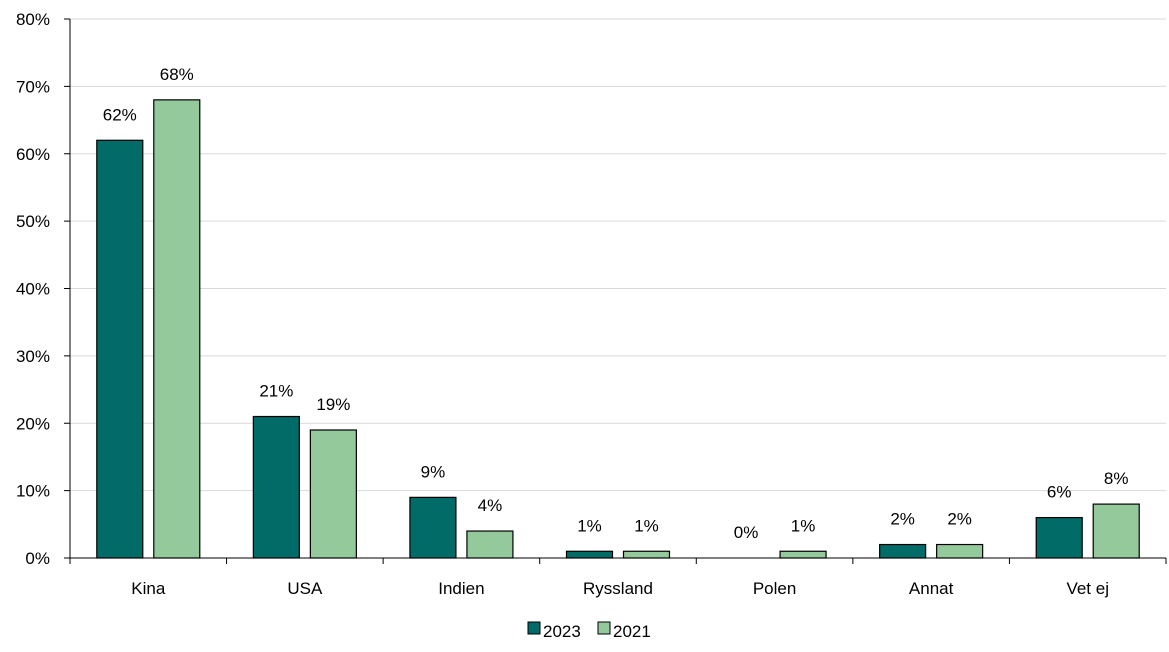 Image resolution: width=1169 pixels, height=652 pixels. Describe the element at coordinates (1116, 478) in the screenshot. I see `data-label: 8%` at that location.